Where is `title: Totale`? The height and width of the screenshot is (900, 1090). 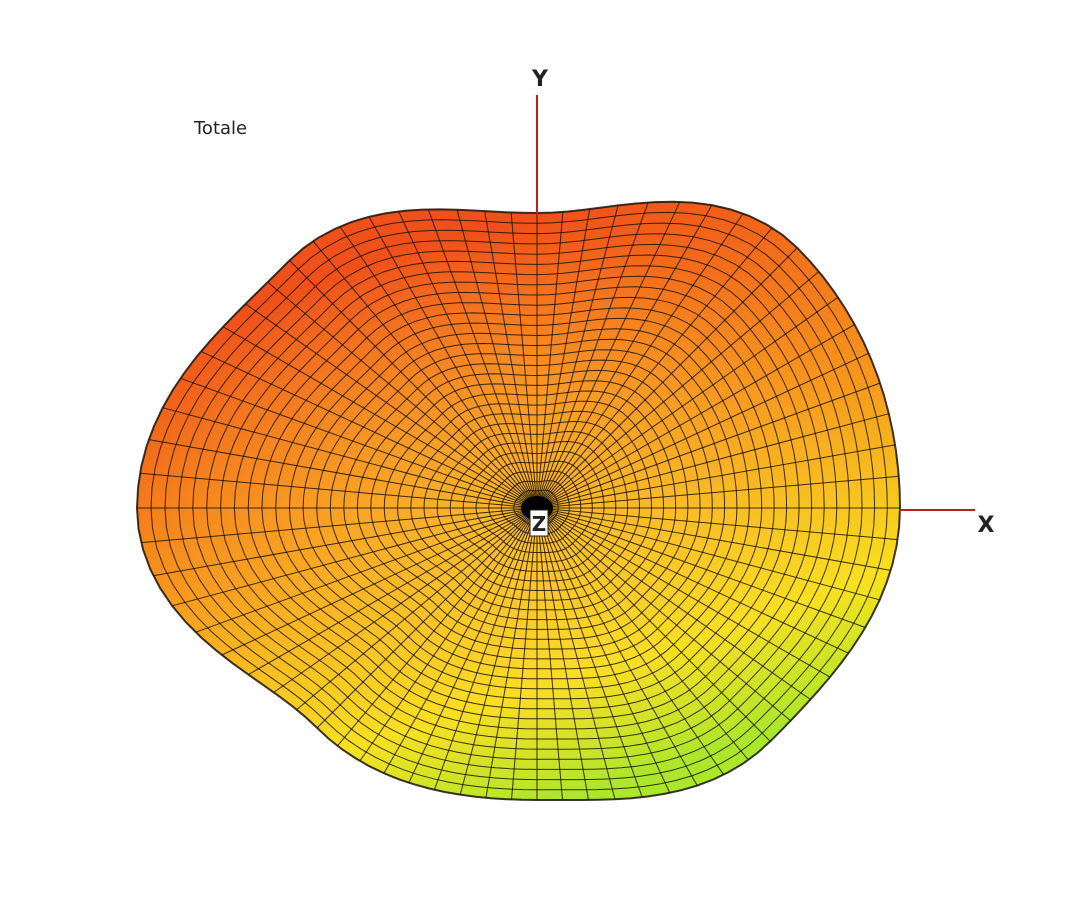
title: Totale is located at coordinates (220, 128).